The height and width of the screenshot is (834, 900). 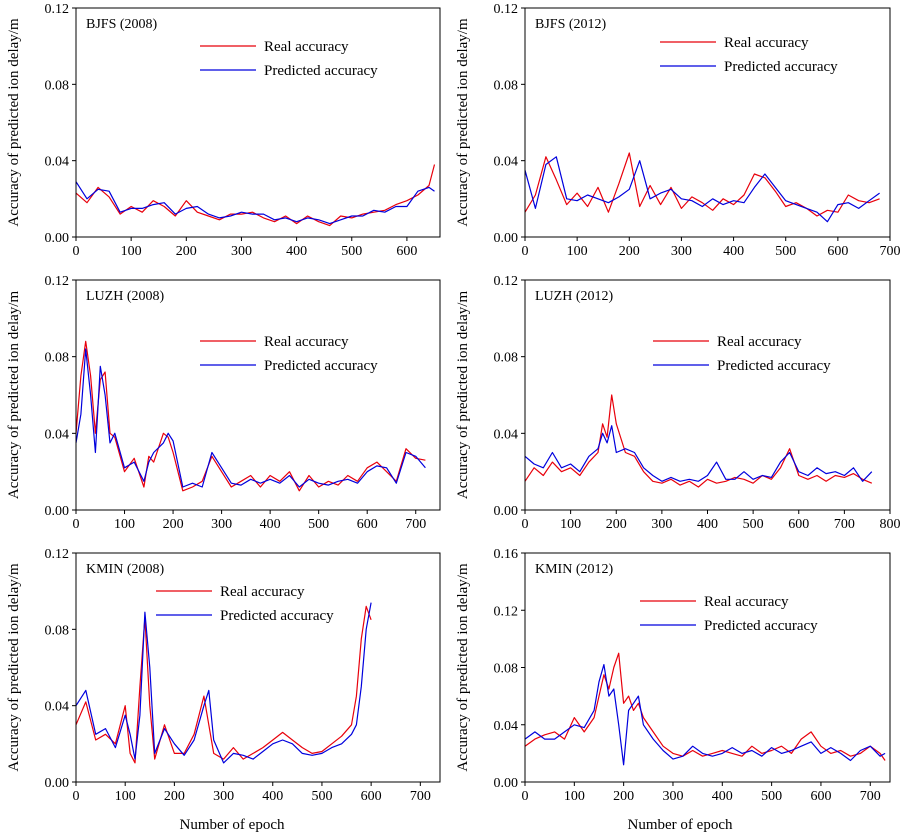 I want to click on panel-title: KMIN (2012), so click(x=574, y=569).